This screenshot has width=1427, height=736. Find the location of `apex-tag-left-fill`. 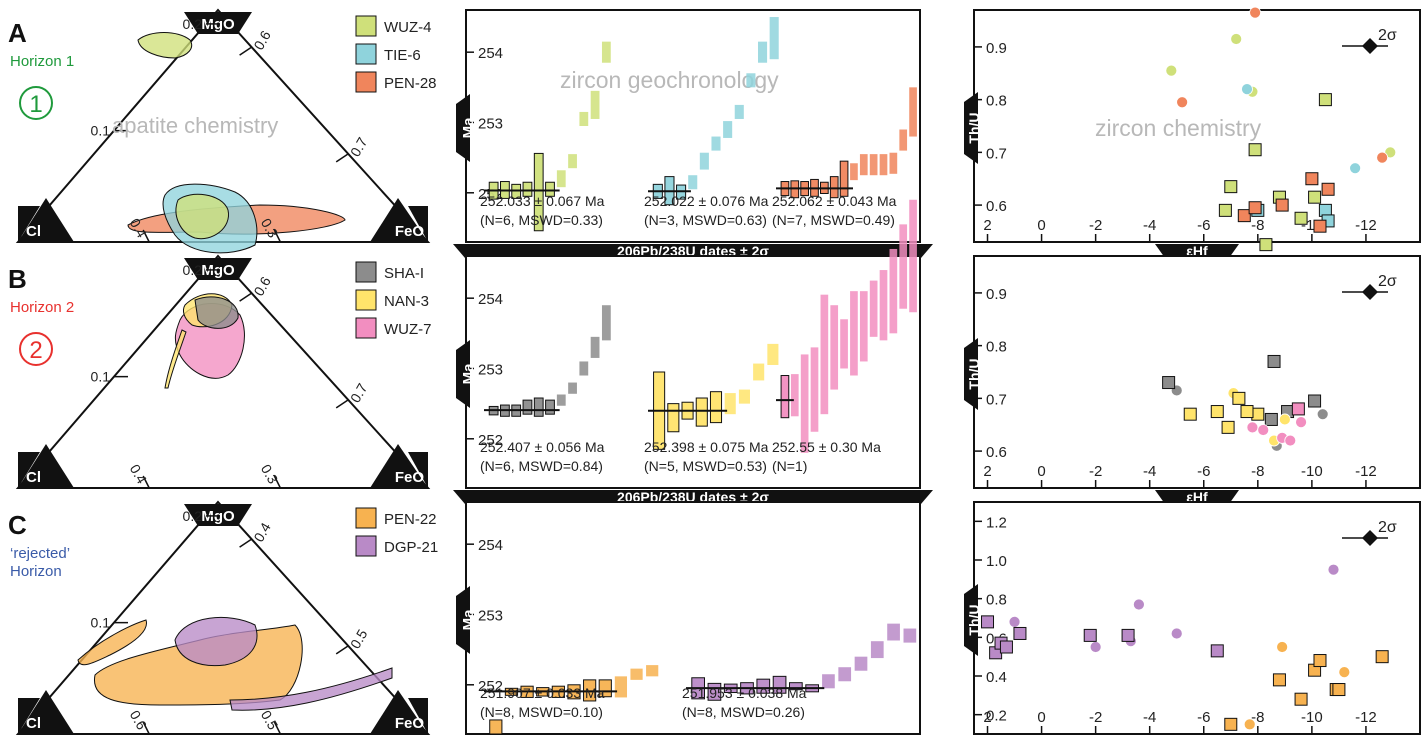

apex-tag-left-fill is located at coordinates (29, 716).